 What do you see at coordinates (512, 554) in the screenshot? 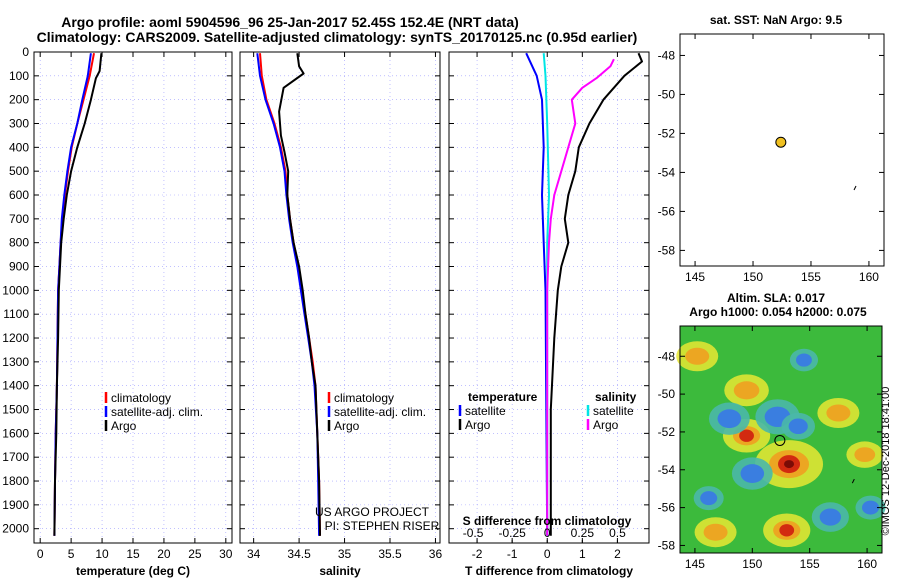
I see `x-tick-label: -1` at bounding box center [512, 554].